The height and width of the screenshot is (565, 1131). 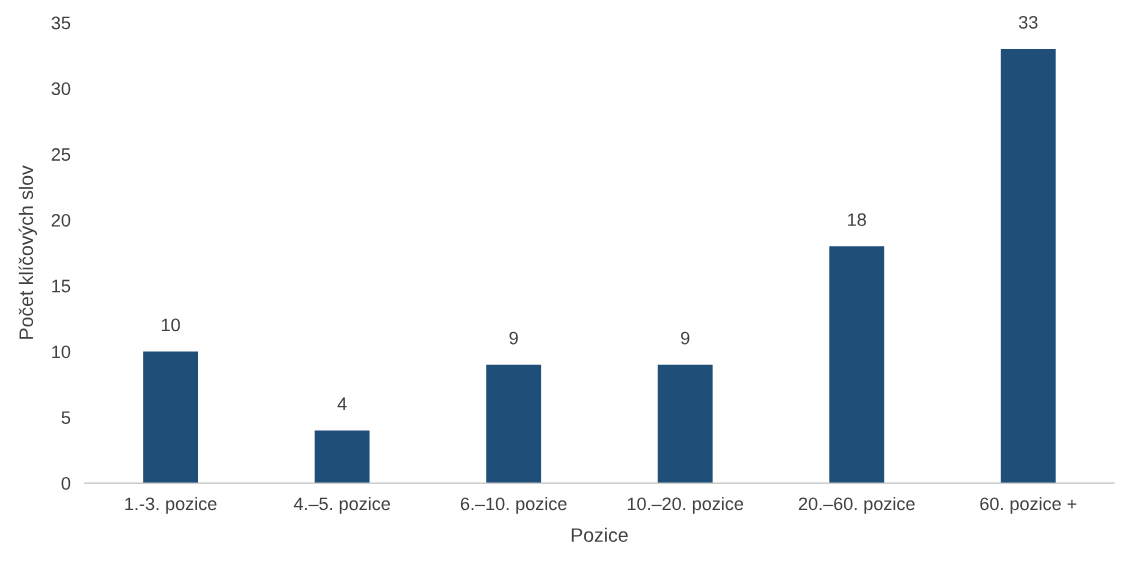 I want to click on x-tick-label: 6.–10. pozice, so click(x=513, y=505).